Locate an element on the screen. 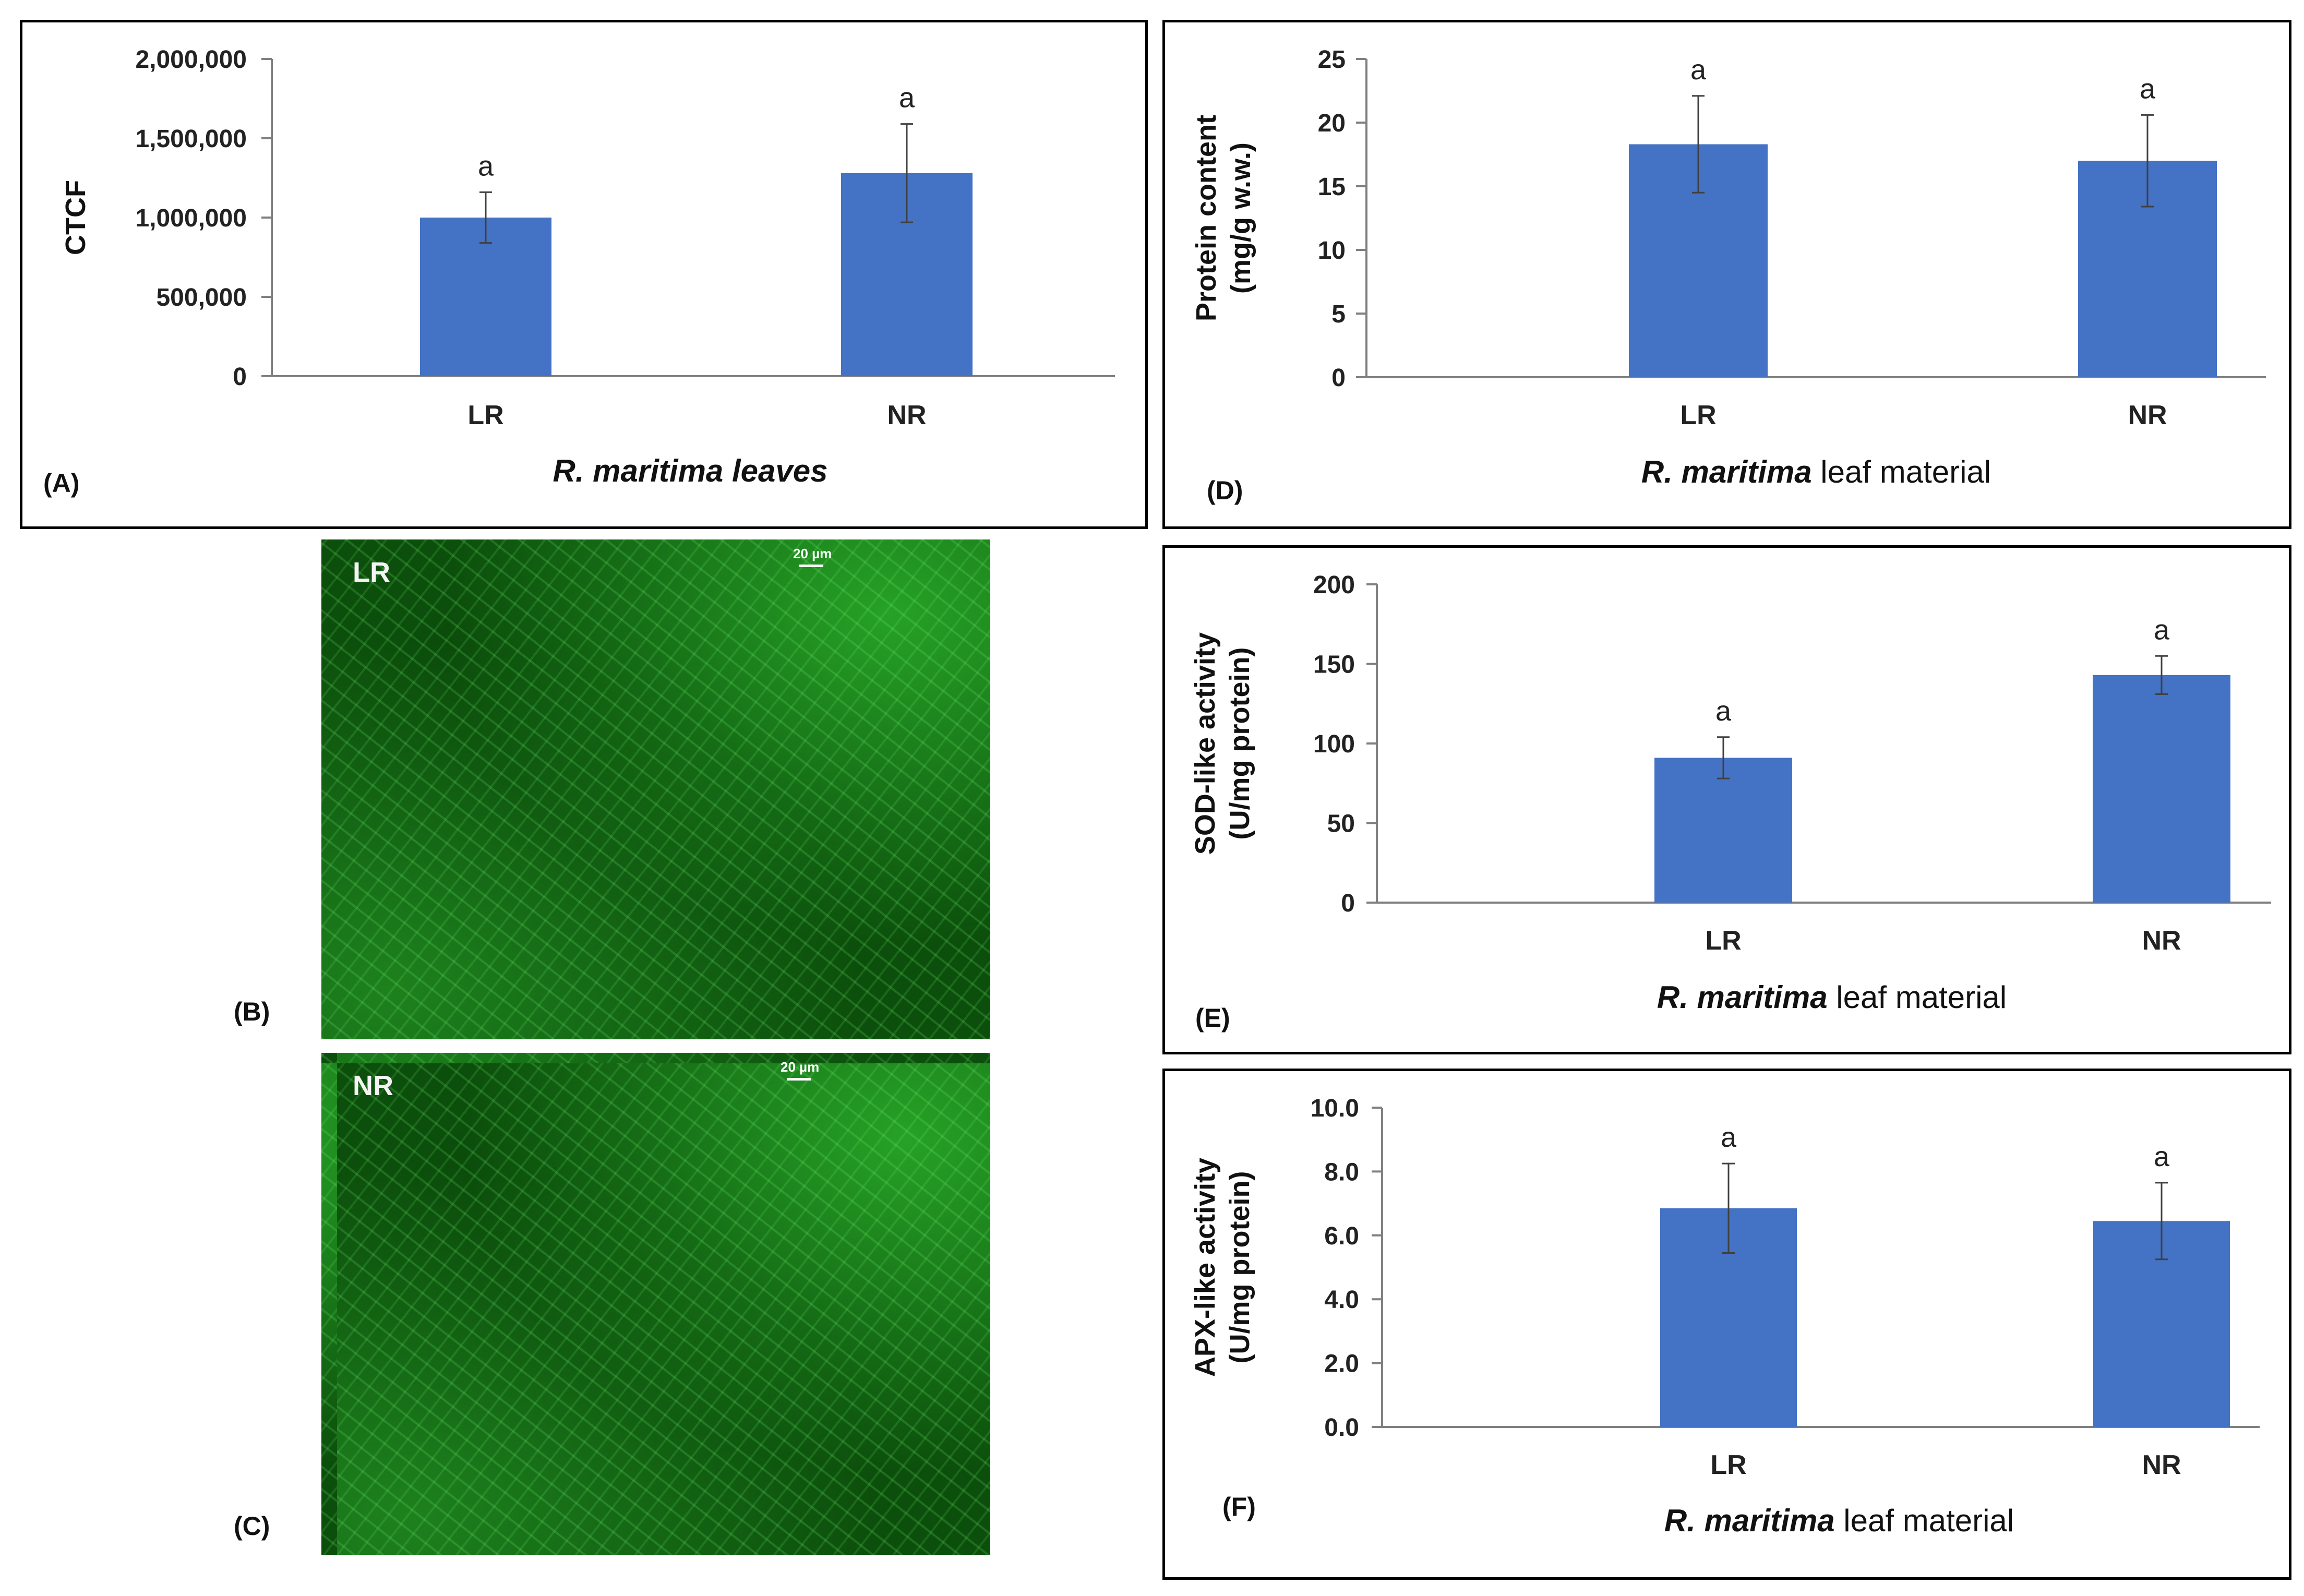 The width and height of the screenshot is (2304, 1596). y-tick-label: 8.0 is located at coordinates (1341, 1172).